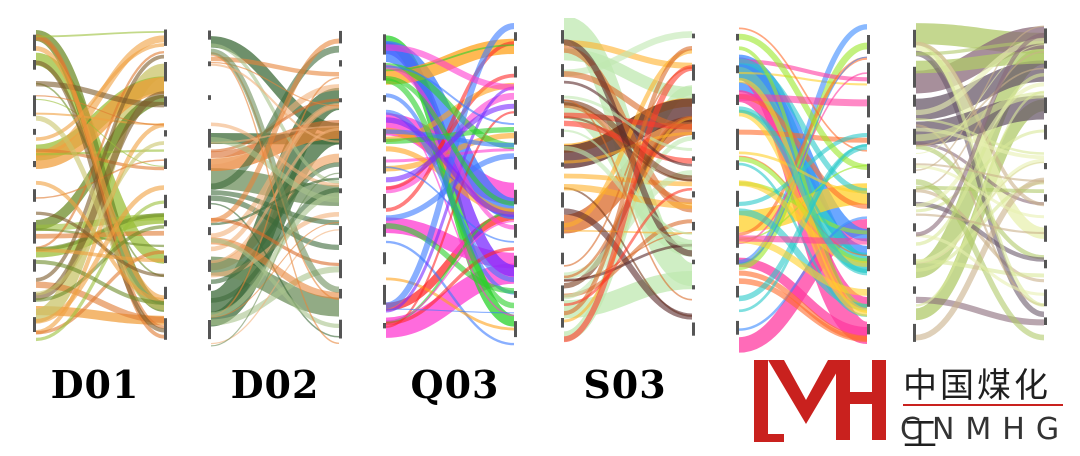  Describe the element at coordinates (275, 384) in the screenshot. I see `caption-d02: D02` at that location.